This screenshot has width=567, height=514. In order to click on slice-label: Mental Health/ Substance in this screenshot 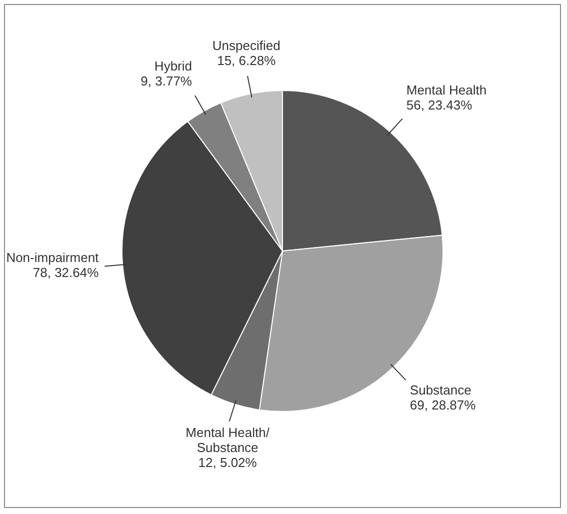, I will do `click(228, 440)`.